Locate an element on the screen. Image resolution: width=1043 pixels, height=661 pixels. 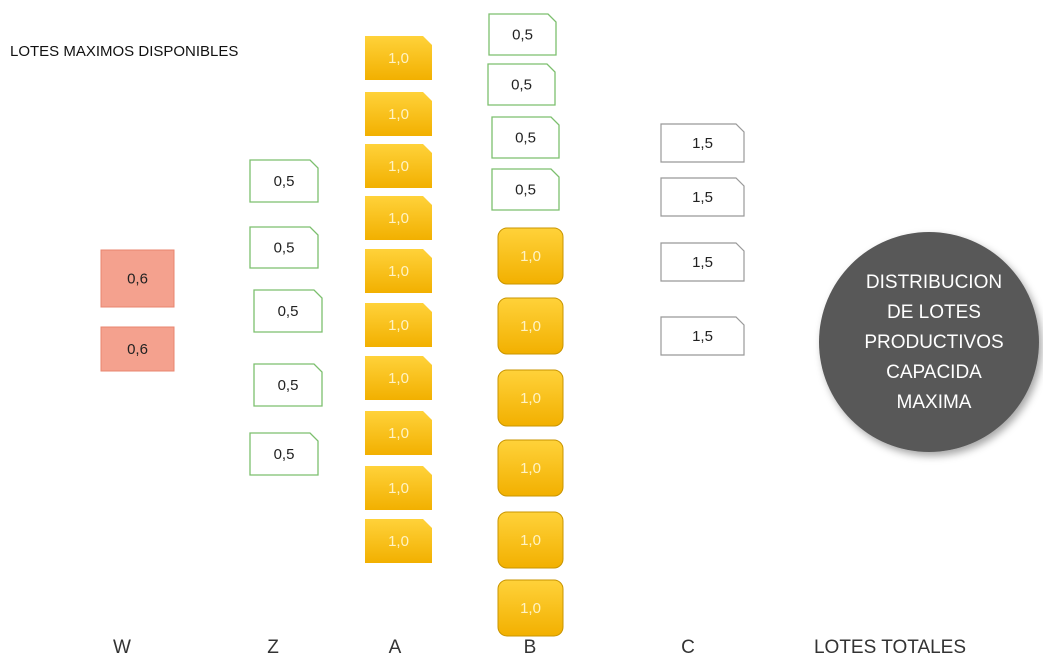
circle-text: CAPACIDA is located at coordinates (934, 372).